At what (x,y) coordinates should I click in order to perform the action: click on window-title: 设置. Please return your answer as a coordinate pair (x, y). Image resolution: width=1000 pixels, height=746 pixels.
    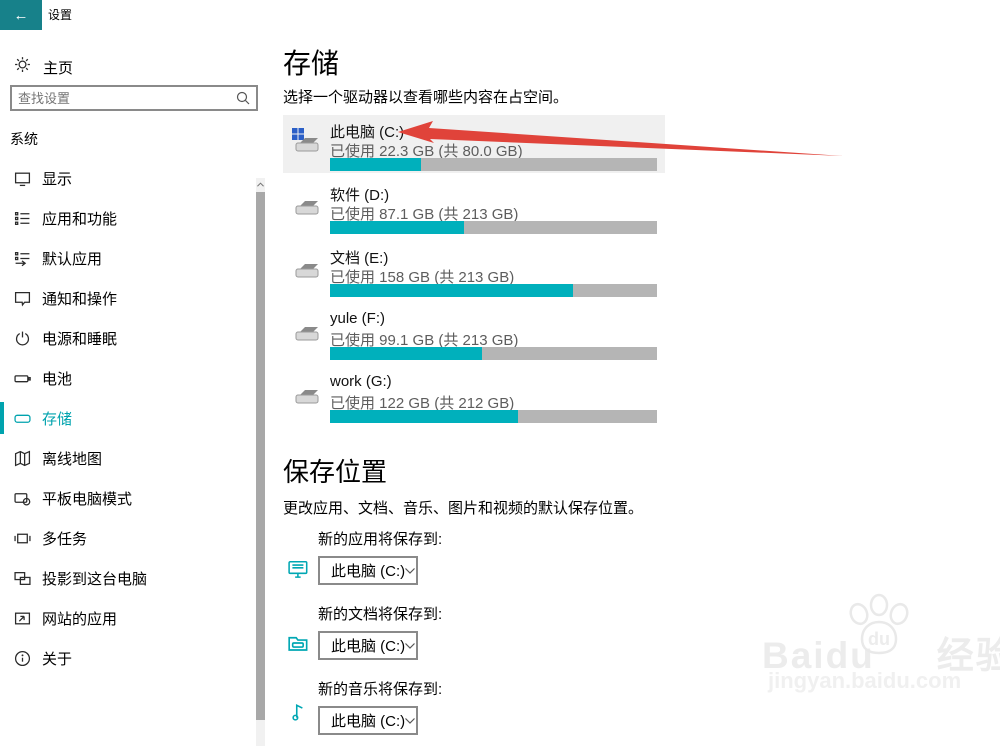
    Looking at the image, I should click on (60, 15).